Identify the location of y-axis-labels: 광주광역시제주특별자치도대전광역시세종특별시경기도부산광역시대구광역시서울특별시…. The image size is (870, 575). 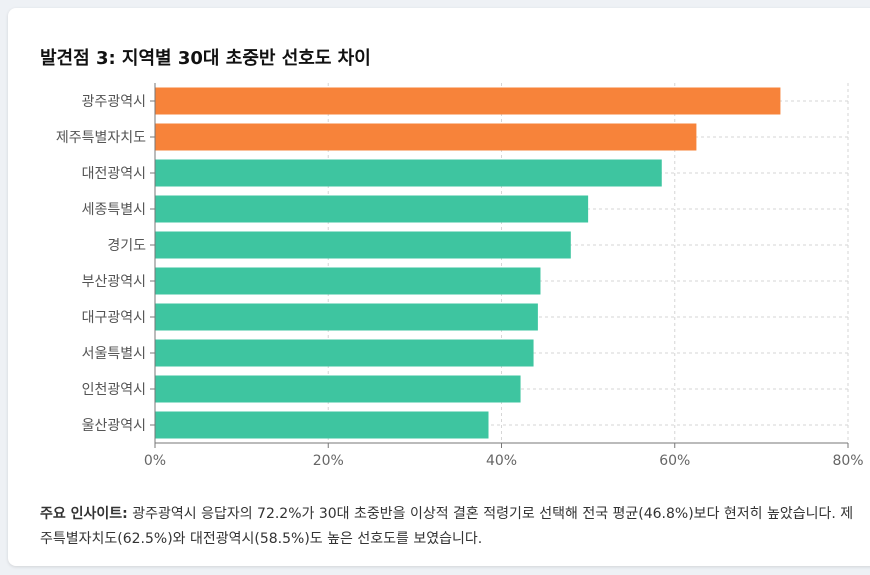
(101, 264).